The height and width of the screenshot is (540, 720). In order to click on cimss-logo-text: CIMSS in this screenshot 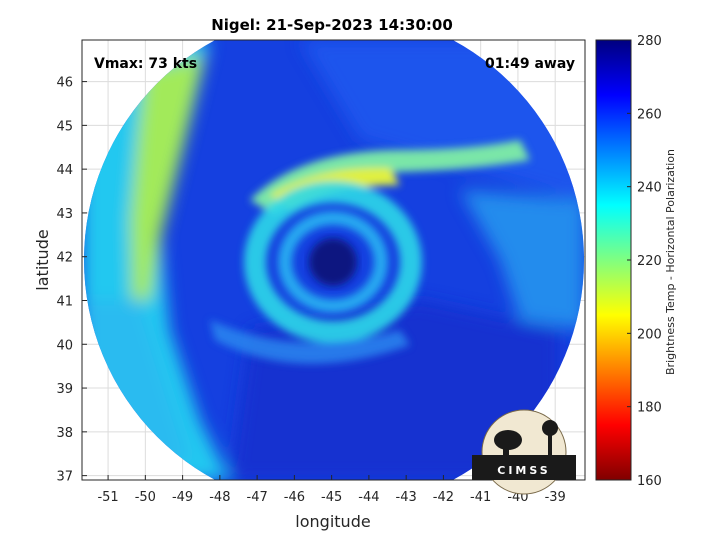, I will do `click(523, 470)`.